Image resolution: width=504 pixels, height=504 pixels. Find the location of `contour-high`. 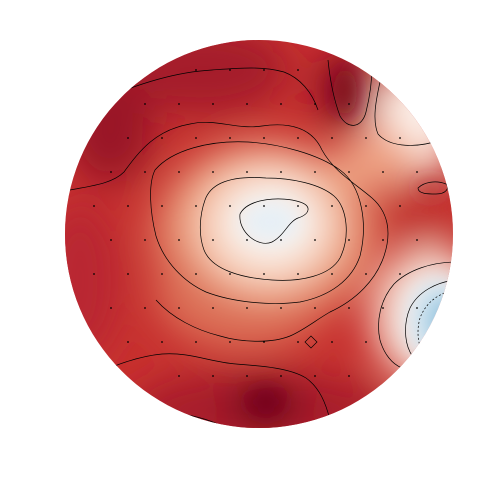

contour-high is located at coordinates (273, 229).